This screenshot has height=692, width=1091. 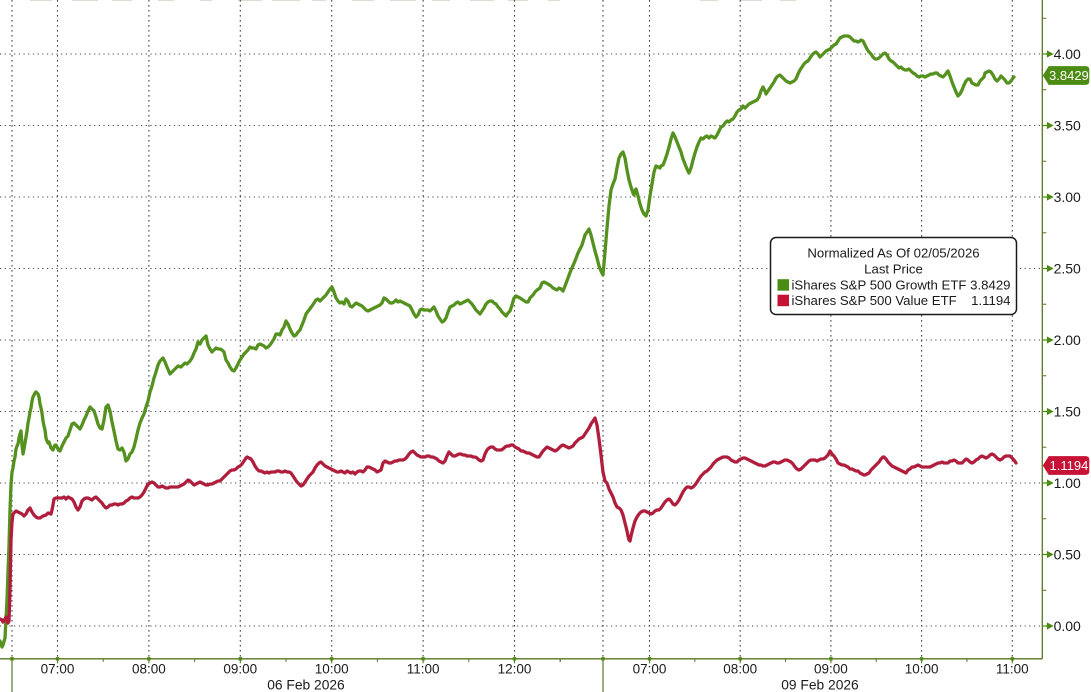 What do you see at coordinates (1067, 268) in the screenshot?
I see `svg-text: 2.50` at bounding box center [1067, 268].